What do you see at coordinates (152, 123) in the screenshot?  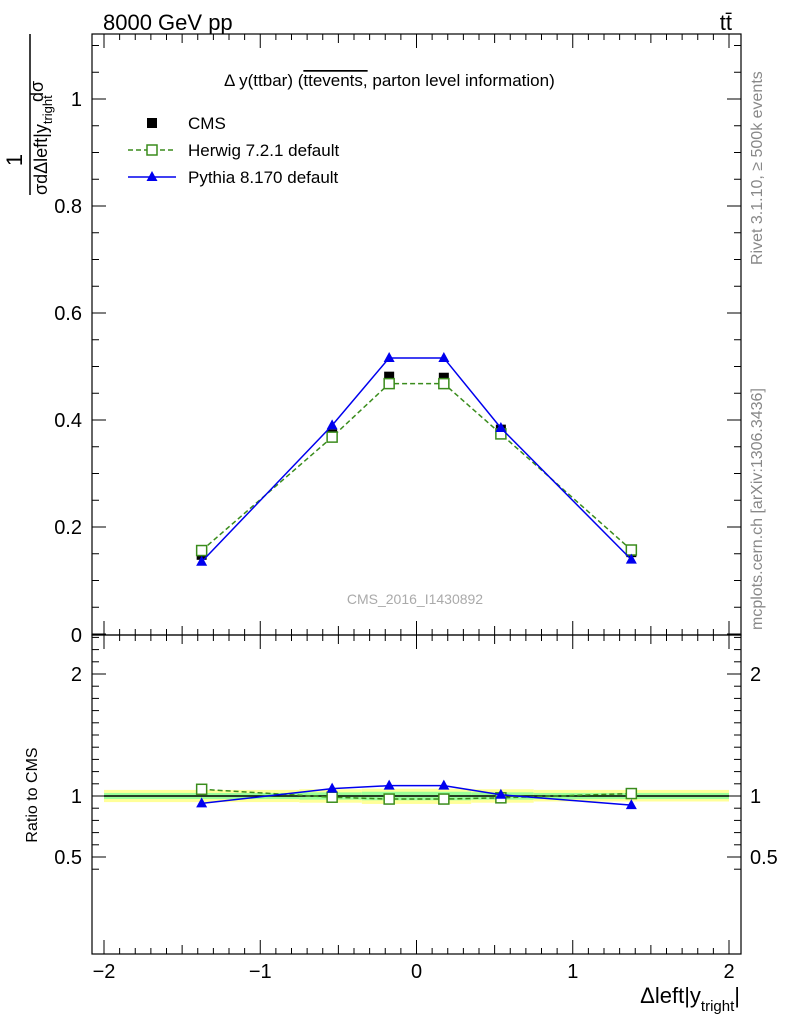 I see `legend-cms-marker` at bounding box center [152, 123].